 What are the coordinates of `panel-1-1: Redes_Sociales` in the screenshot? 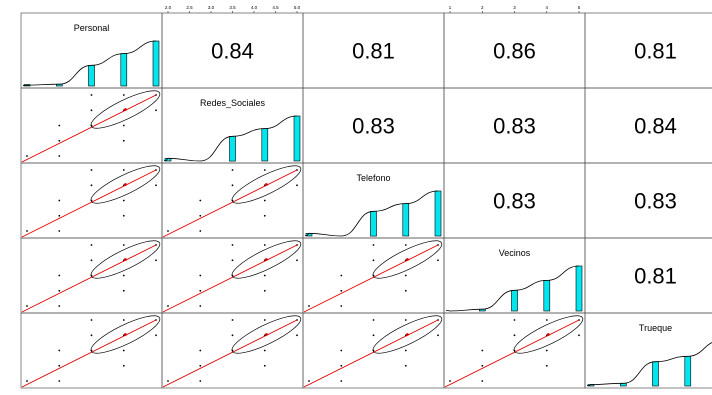 It's located at (232, 125).